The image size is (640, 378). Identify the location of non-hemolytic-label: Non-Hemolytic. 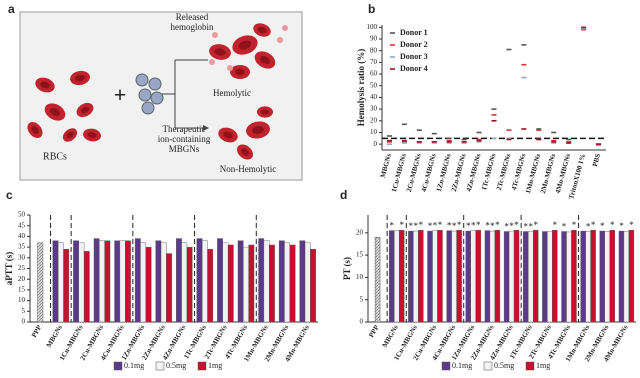
(248, 169).